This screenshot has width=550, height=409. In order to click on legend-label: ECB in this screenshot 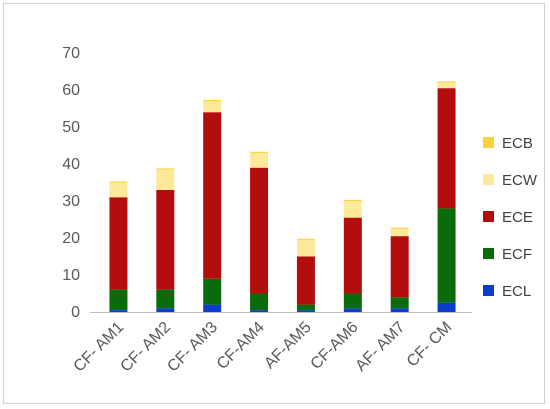, I will do `click(517, 143)`.